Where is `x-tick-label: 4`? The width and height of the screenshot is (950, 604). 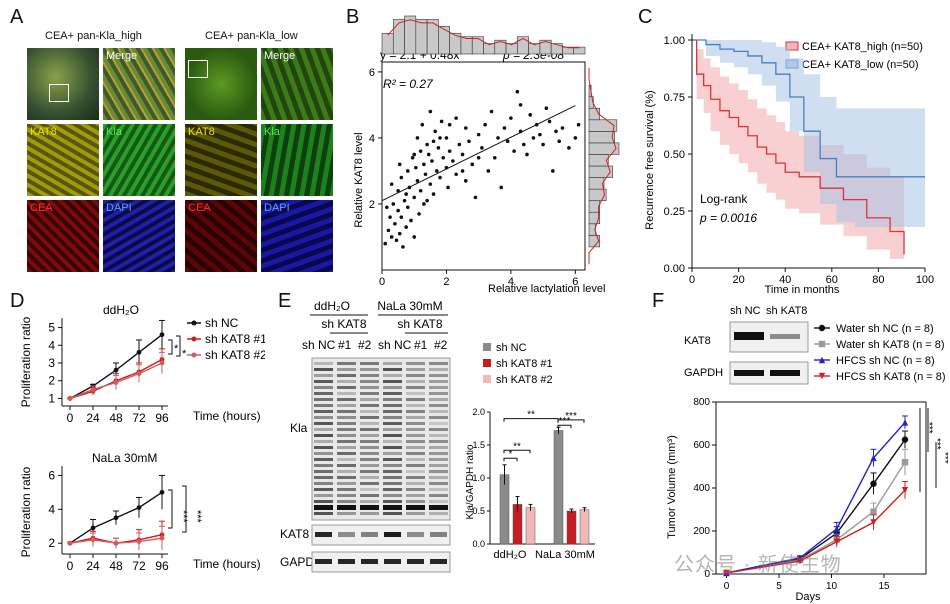 x-tick-label: 4 is located at coordinates (511, 282).